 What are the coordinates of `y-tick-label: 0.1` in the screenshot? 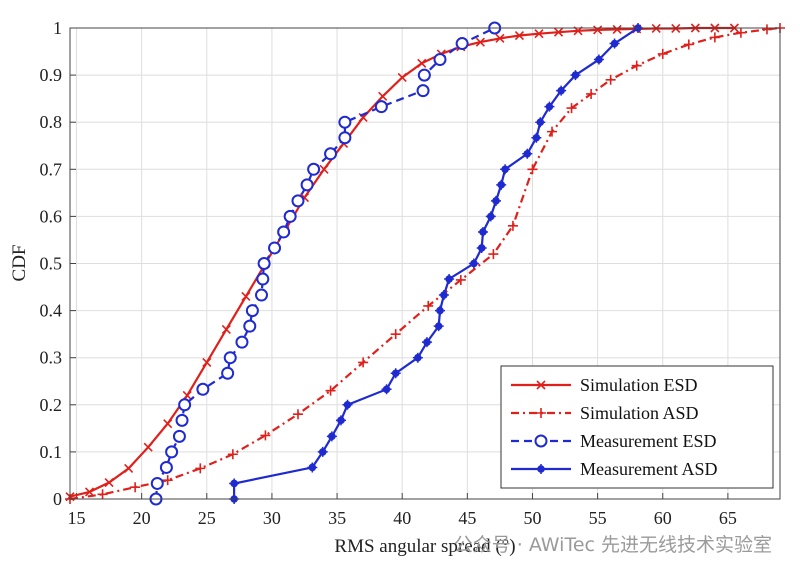 It's located at (51, 452).